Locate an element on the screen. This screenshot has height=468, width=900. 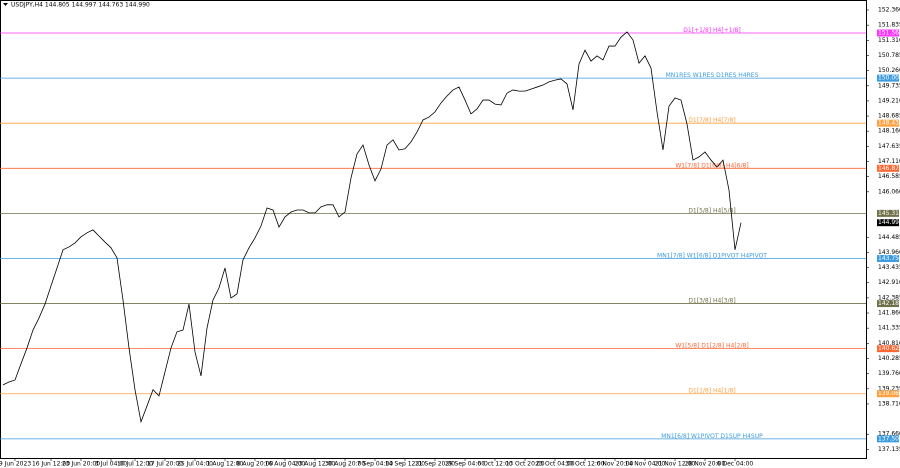
x-tick-label: 25 Jul 04:00 is located at coordinates (195, 464).